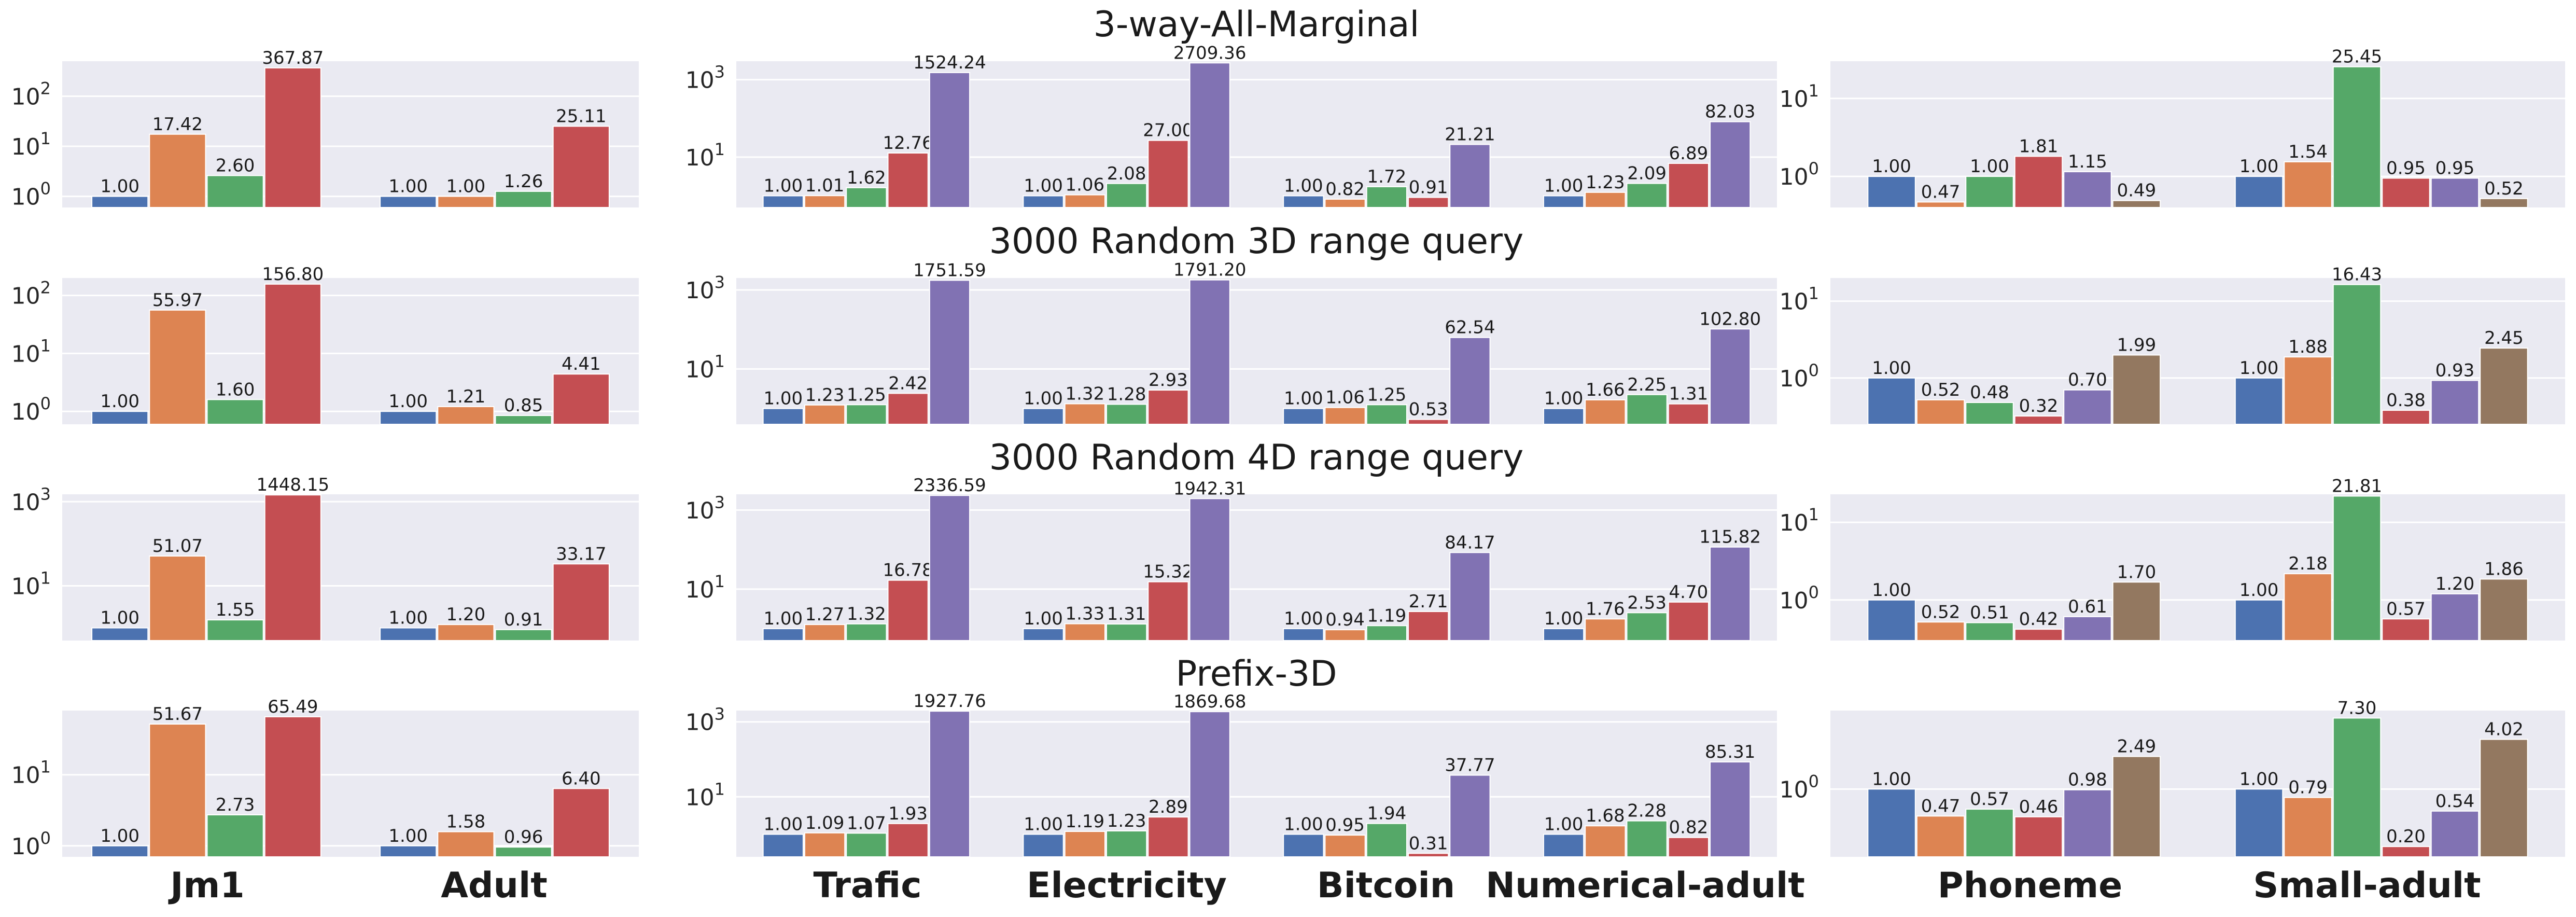  I want to click on bar-label-small-adult-series-5: 0.54, so click(2455, 801).